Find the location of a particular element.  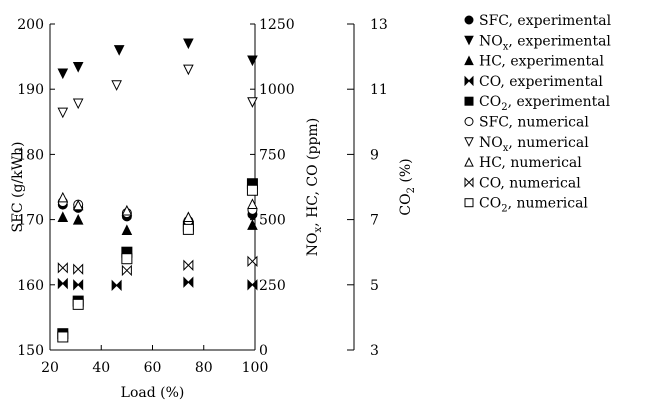

ppm-tick-label: 500 is located at coordinates (272, 221).